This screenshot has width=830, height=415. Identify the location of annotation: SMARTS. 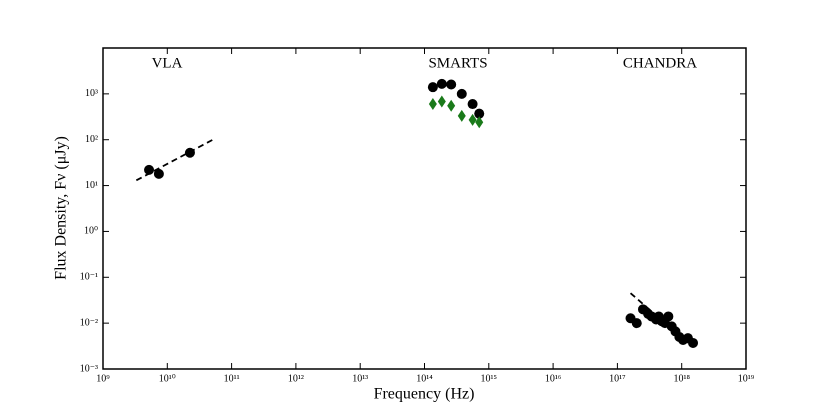
(457, 63).